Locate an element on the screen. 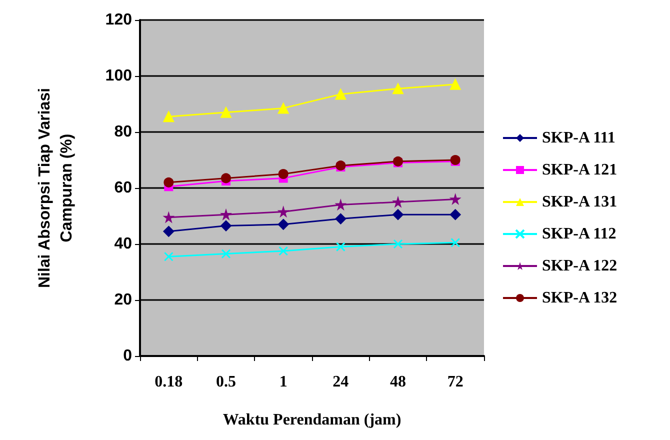 This screenshot has height=440, width=670. legend-label: SKP-A 132 is located at coordinates (580, 298).